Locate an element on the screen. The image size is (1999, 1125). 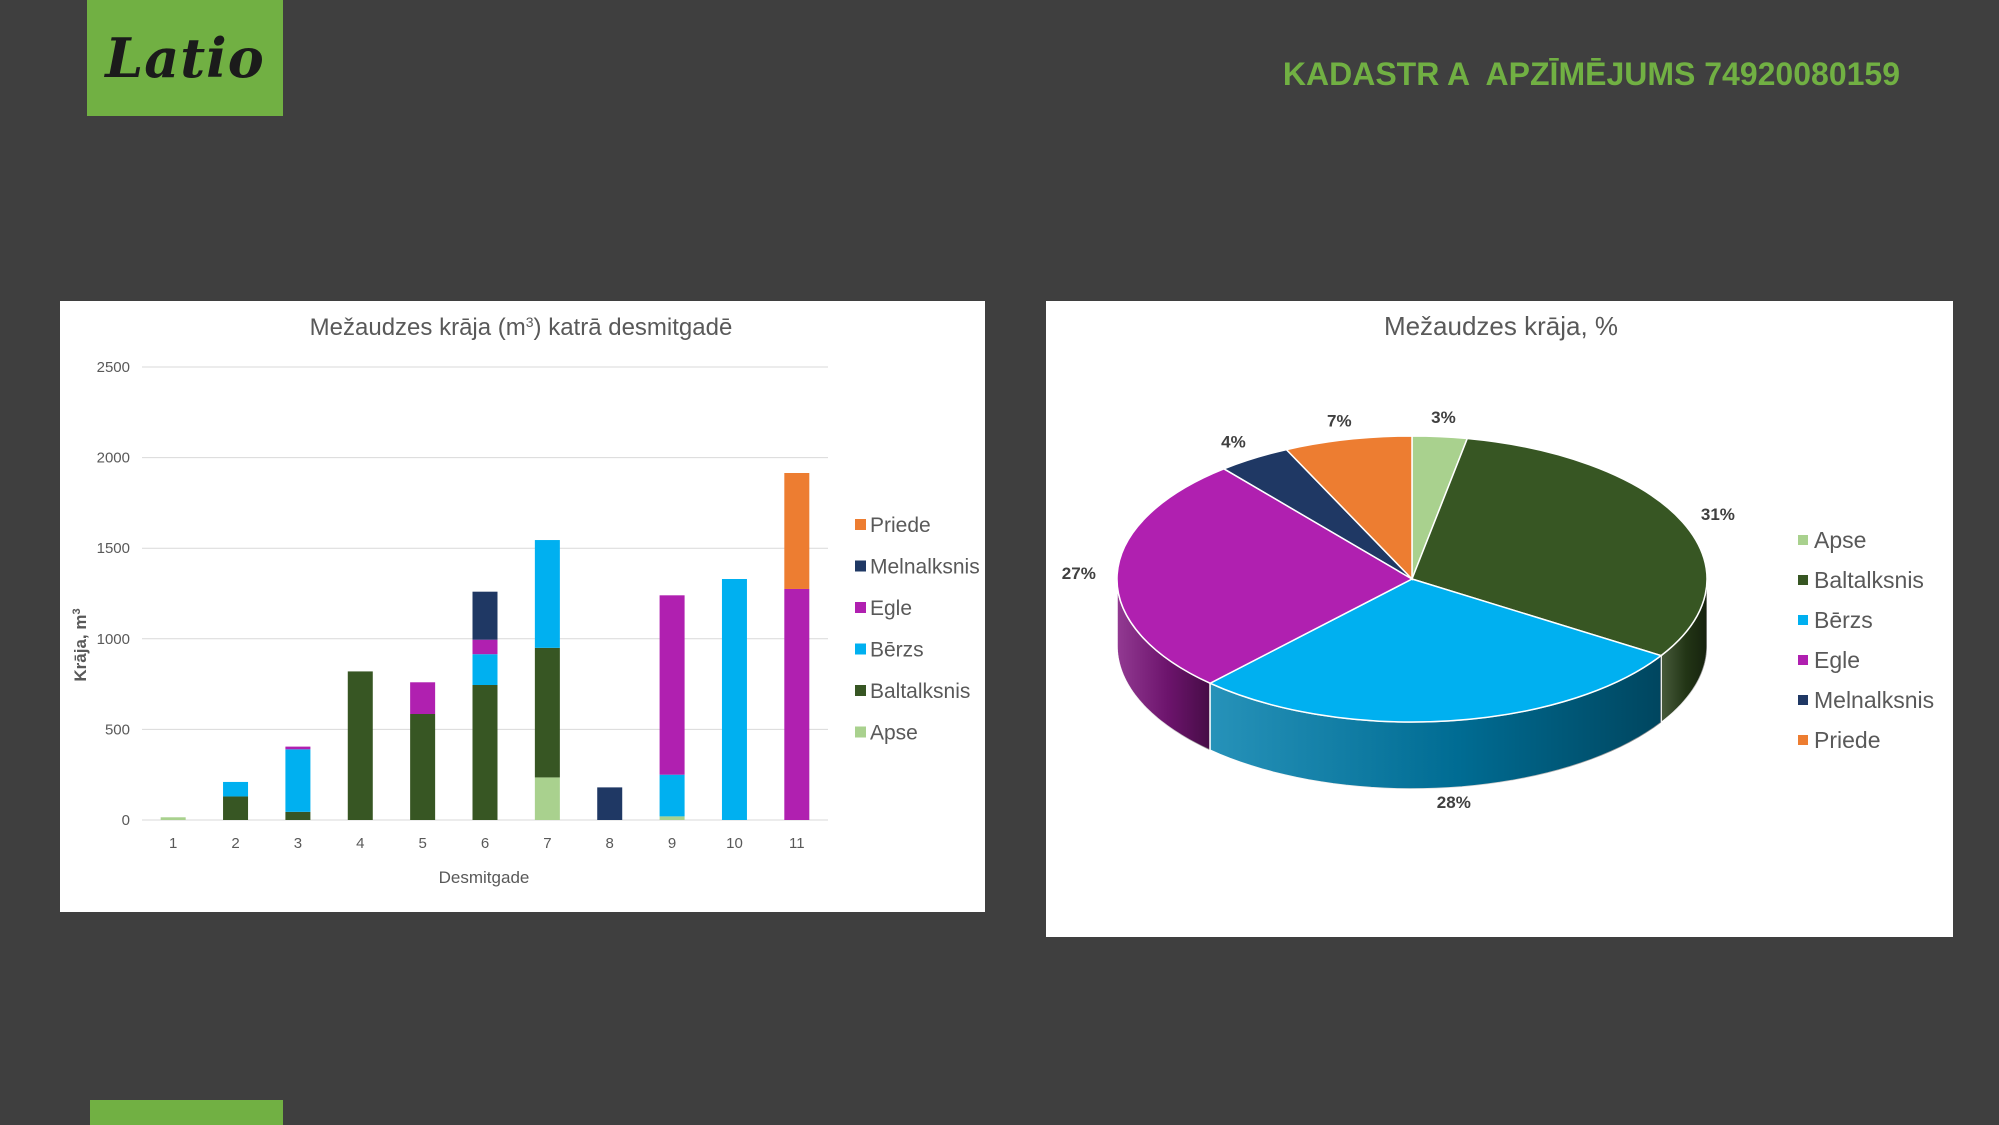
x-tick-label: 10 is located at coordinates (734, 843).